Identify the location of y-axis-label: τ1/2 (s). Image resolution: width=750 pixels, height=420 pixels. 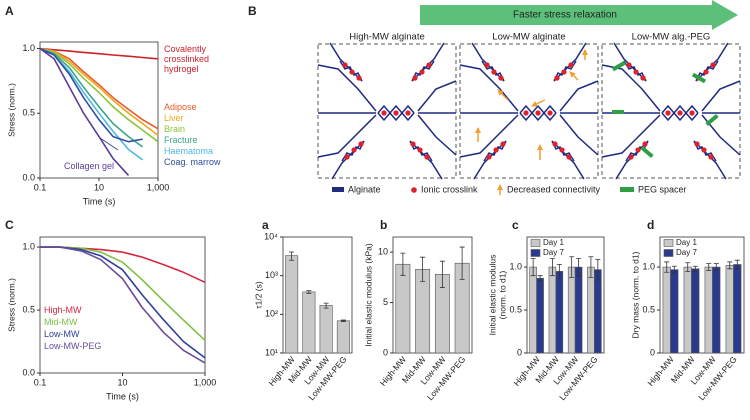
(258, 295).